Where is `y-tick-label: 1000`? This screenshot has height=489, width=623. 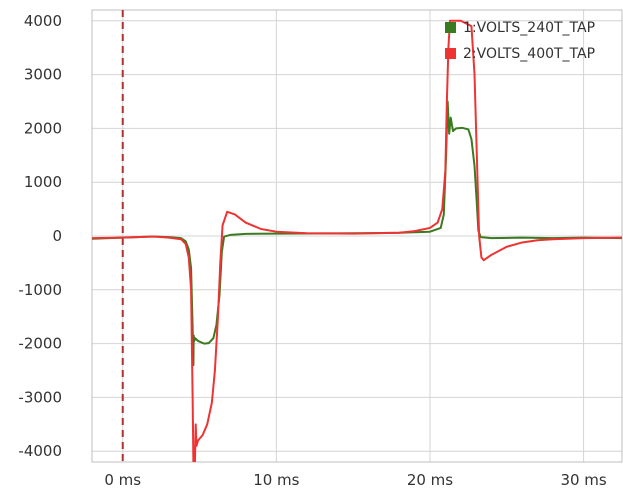
y-tick-label: 1000 is located at coordinates (43, 182).